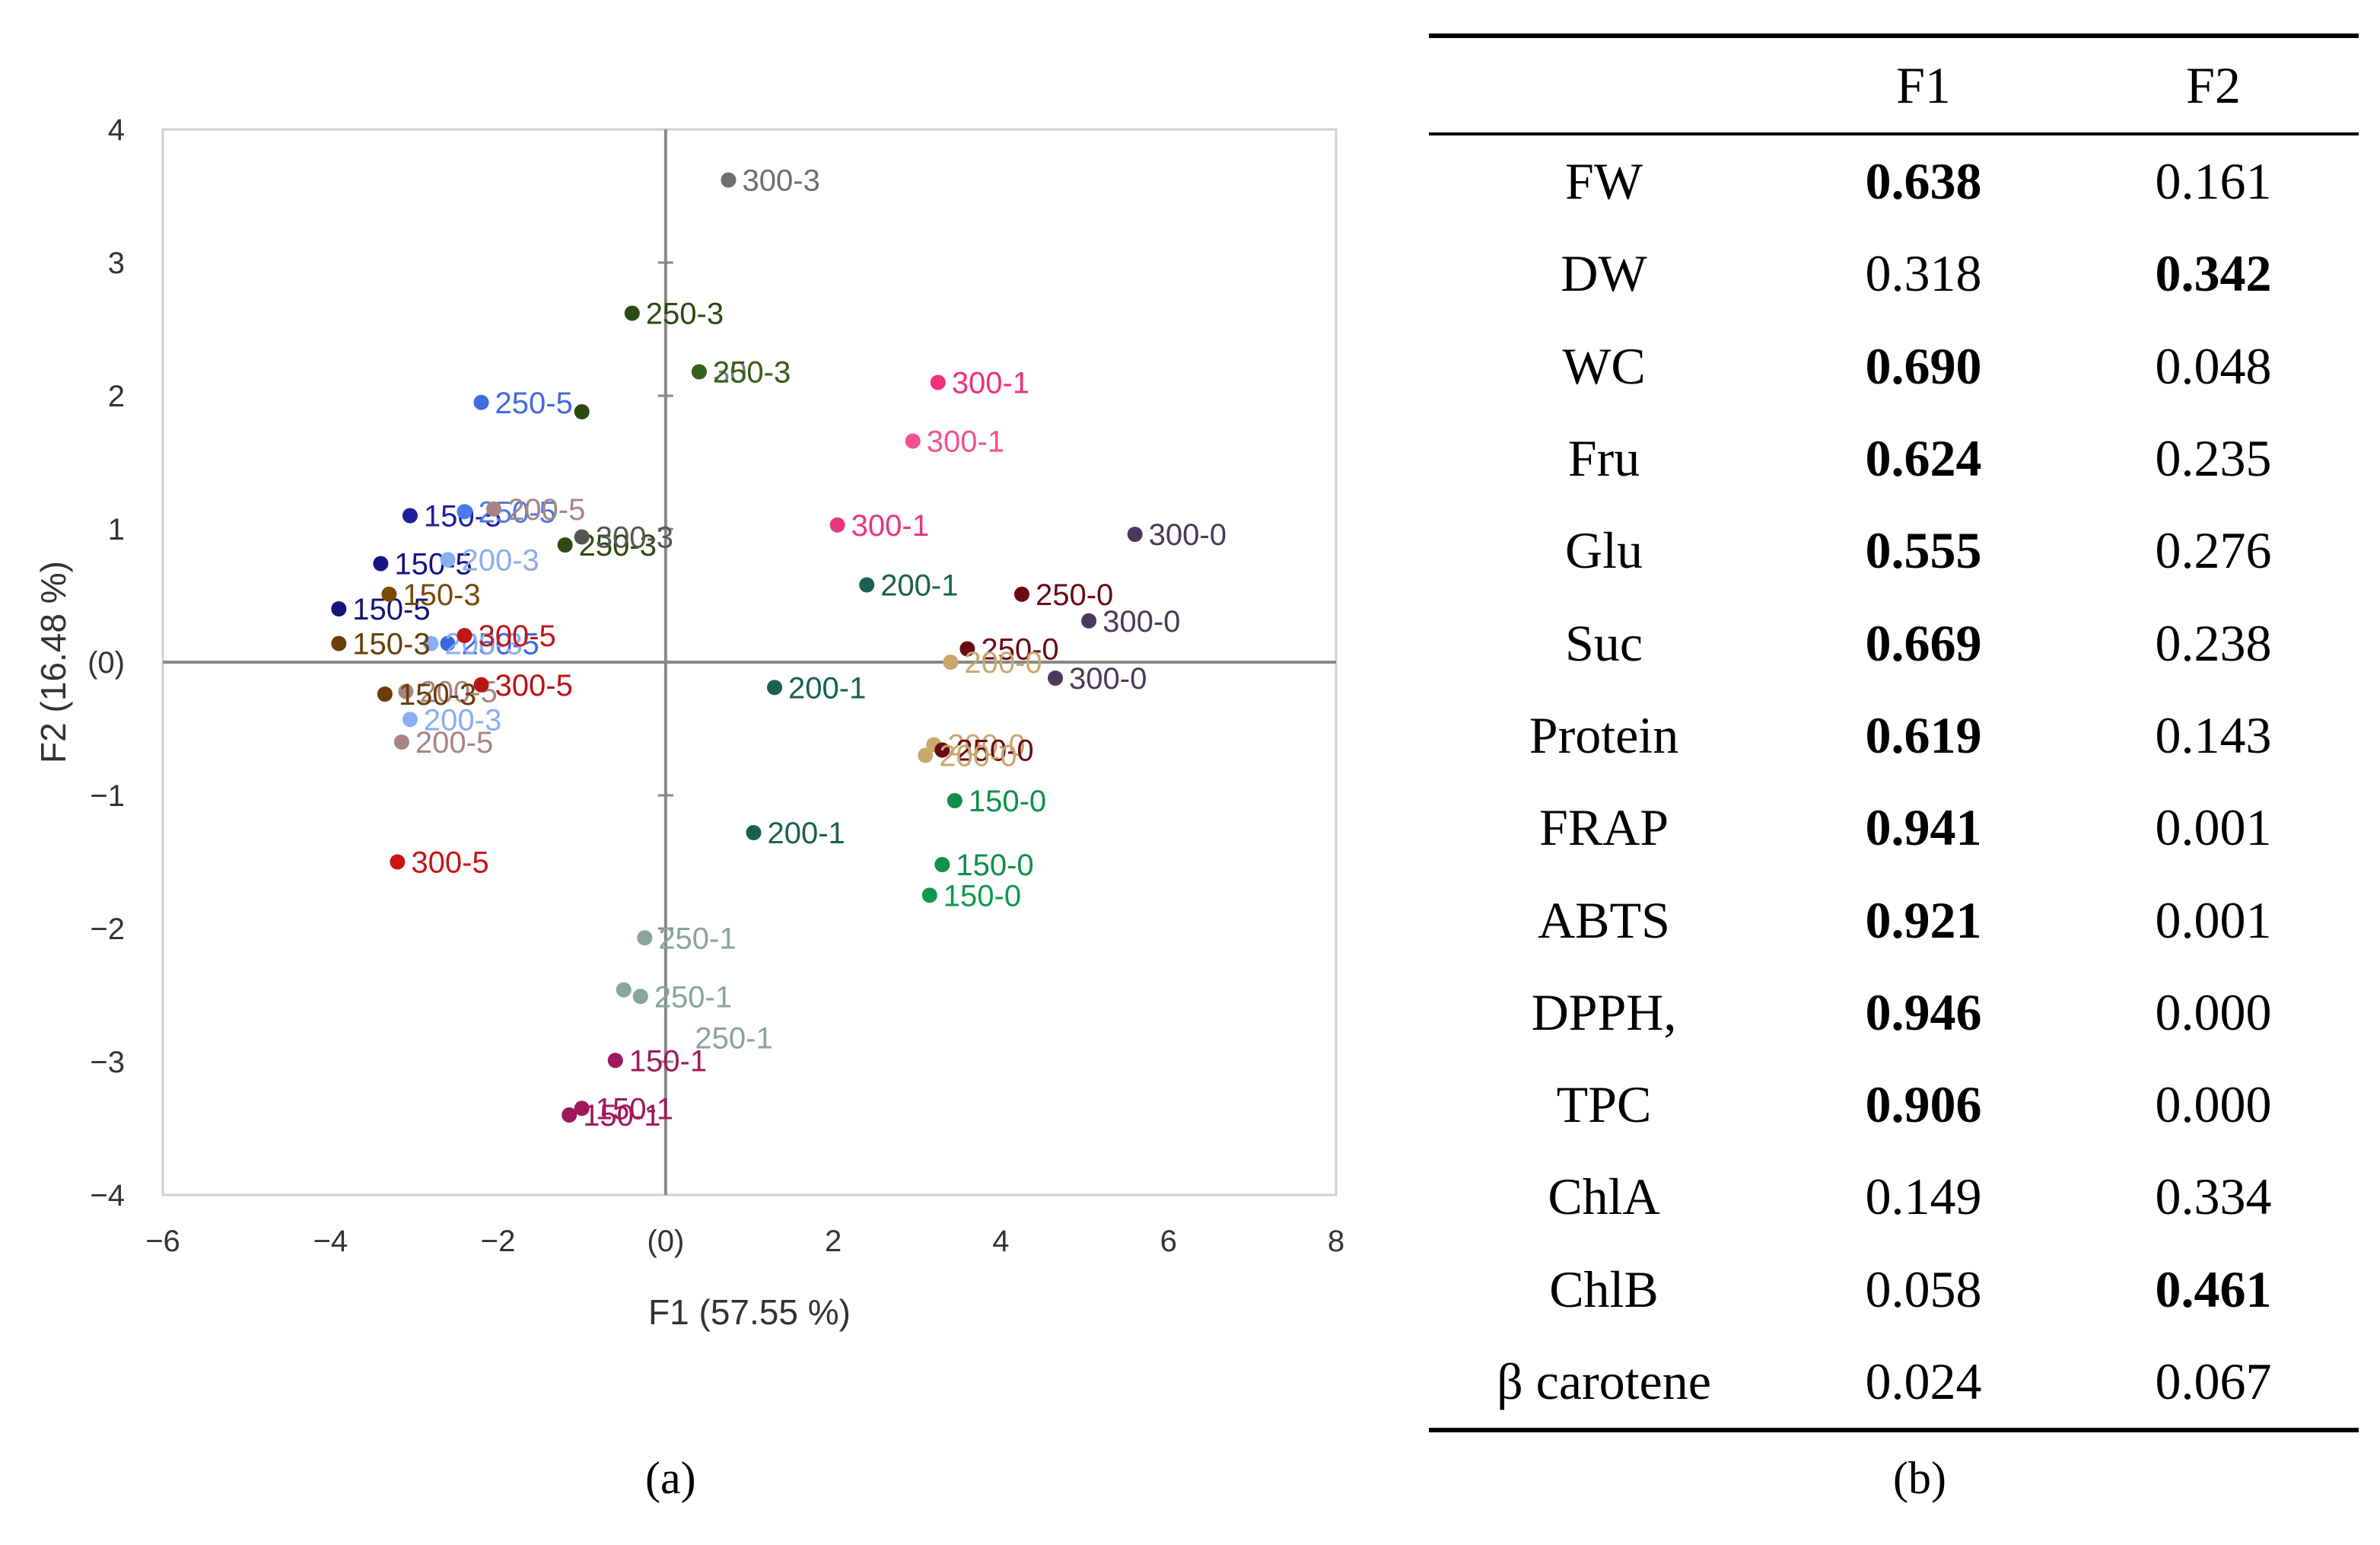  I want to click on x-axis-title: F1 (57.55 %), so click(749, 1312).